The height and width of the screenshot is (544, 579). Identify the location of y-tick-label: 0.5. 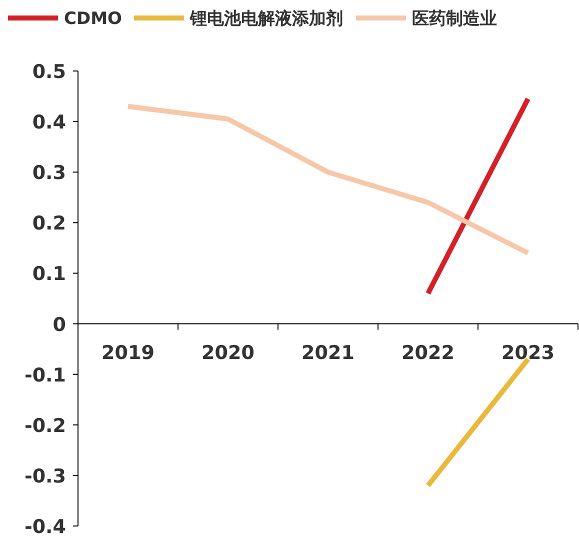
(49, 72).